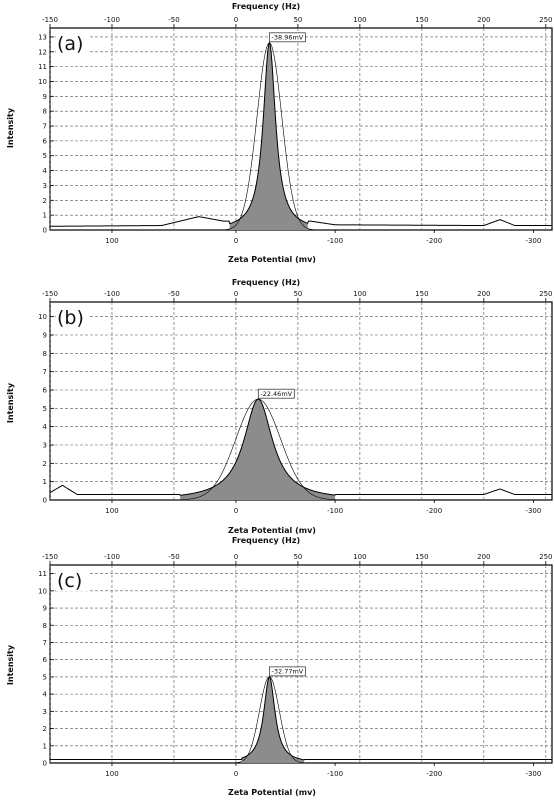 The height and width of the screenshot is (804, 554). Describe the element at coordinates (236, 20) in the screenshot. I see `panel-a-freq-tick-label-0: 0` at that location.